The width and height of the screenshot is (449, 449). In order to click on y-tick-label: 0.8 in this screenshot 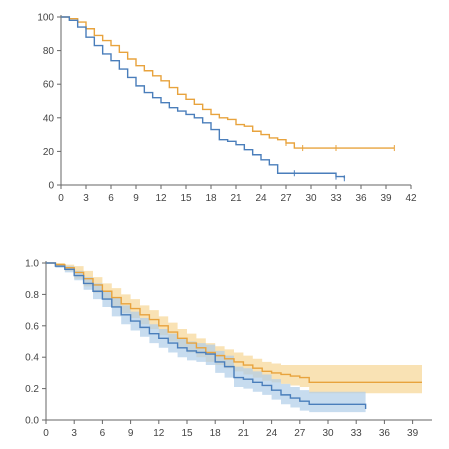, I will do `click(32, 295)`.